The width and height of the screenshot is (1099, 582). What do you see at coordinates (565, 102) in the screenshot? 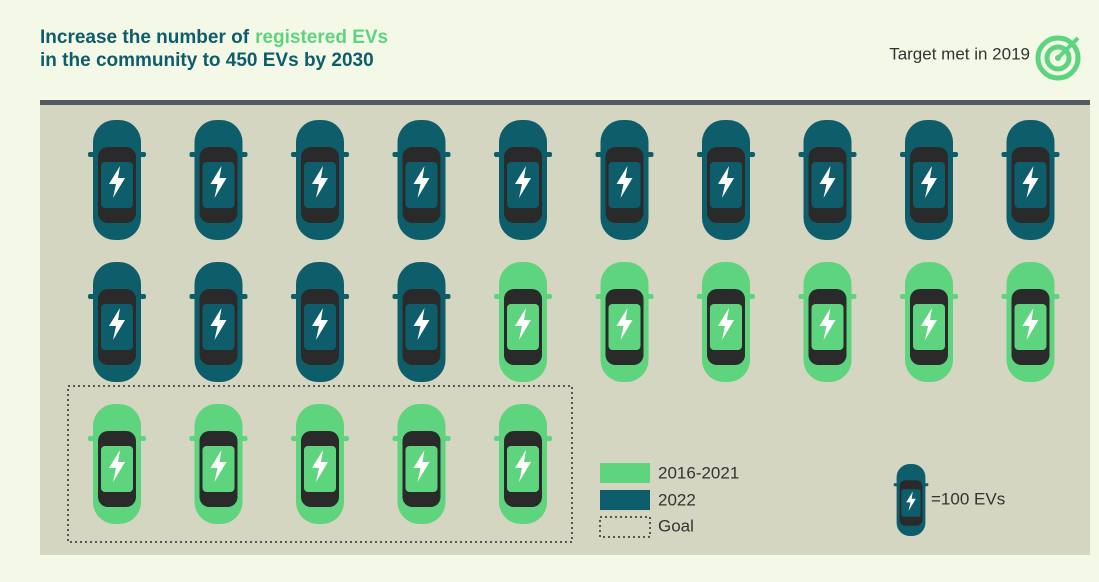
I see `panel-top` at bounding box center [565, 102].